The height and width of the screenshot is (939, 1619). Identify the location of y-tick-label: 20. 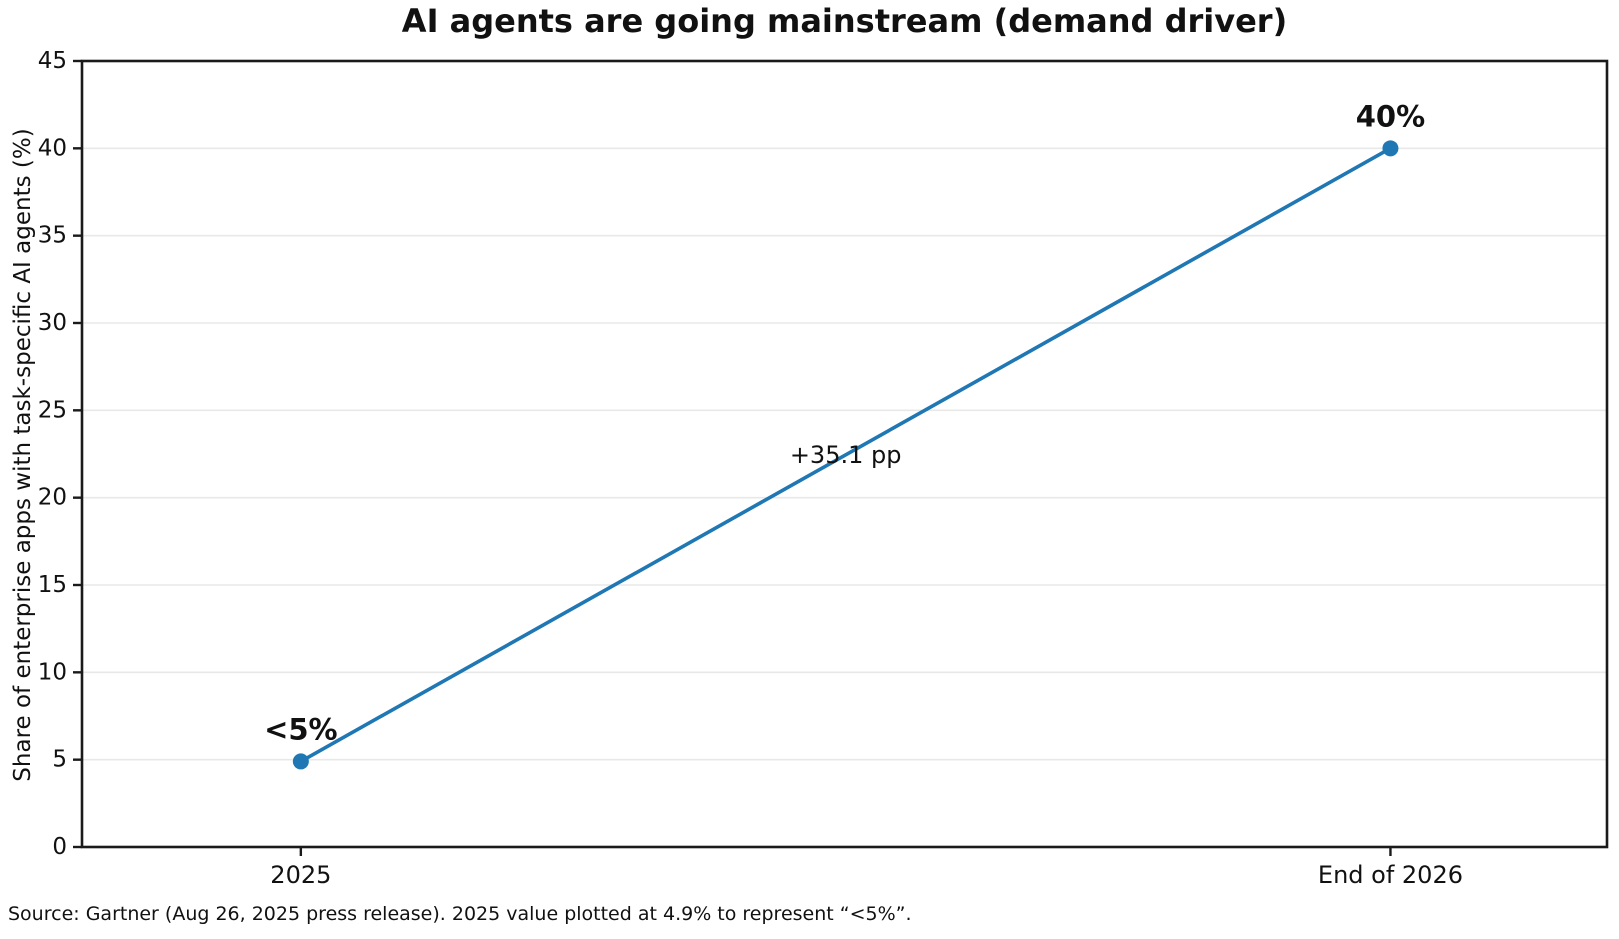
(52, 498).